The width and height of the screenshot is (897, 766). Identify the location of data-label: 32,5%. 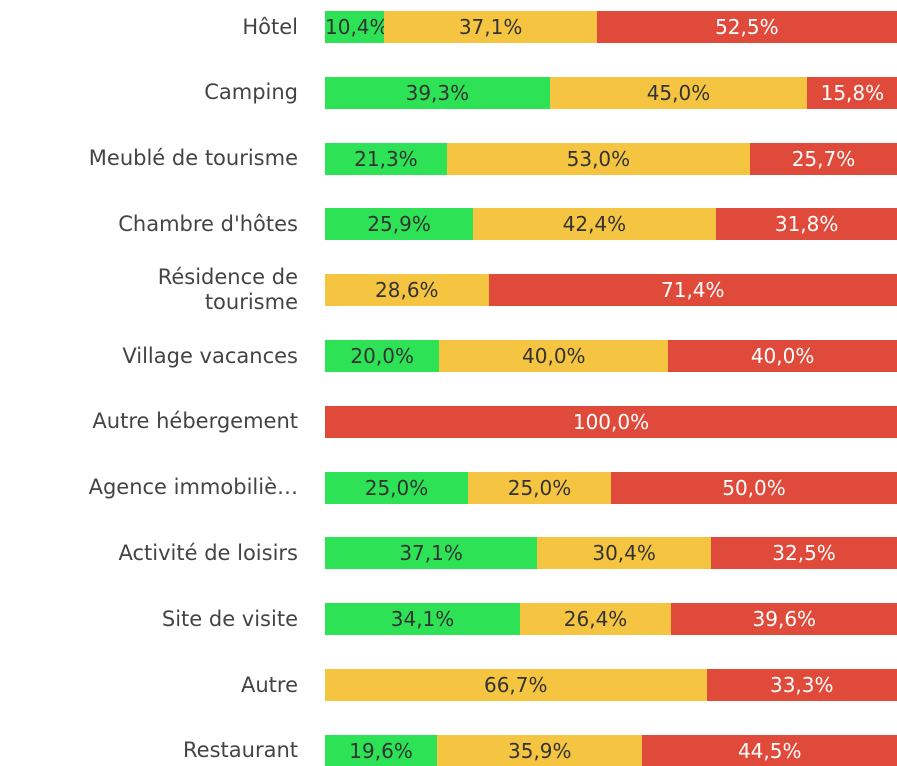
(804, 553).